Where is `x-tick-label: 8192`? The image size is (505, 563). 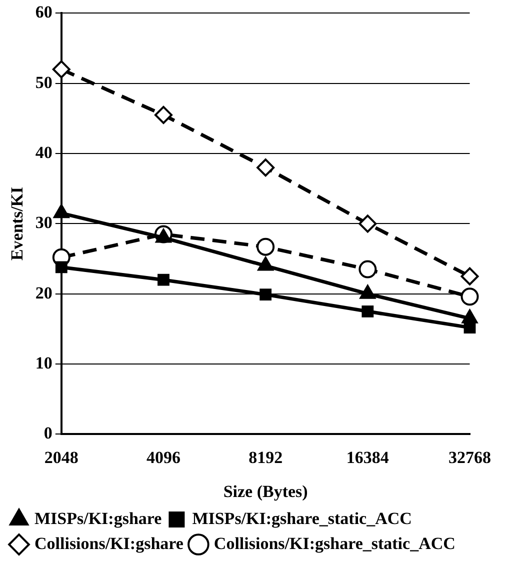
x-tick-label: 8192 is located at coordinates (265, 457).